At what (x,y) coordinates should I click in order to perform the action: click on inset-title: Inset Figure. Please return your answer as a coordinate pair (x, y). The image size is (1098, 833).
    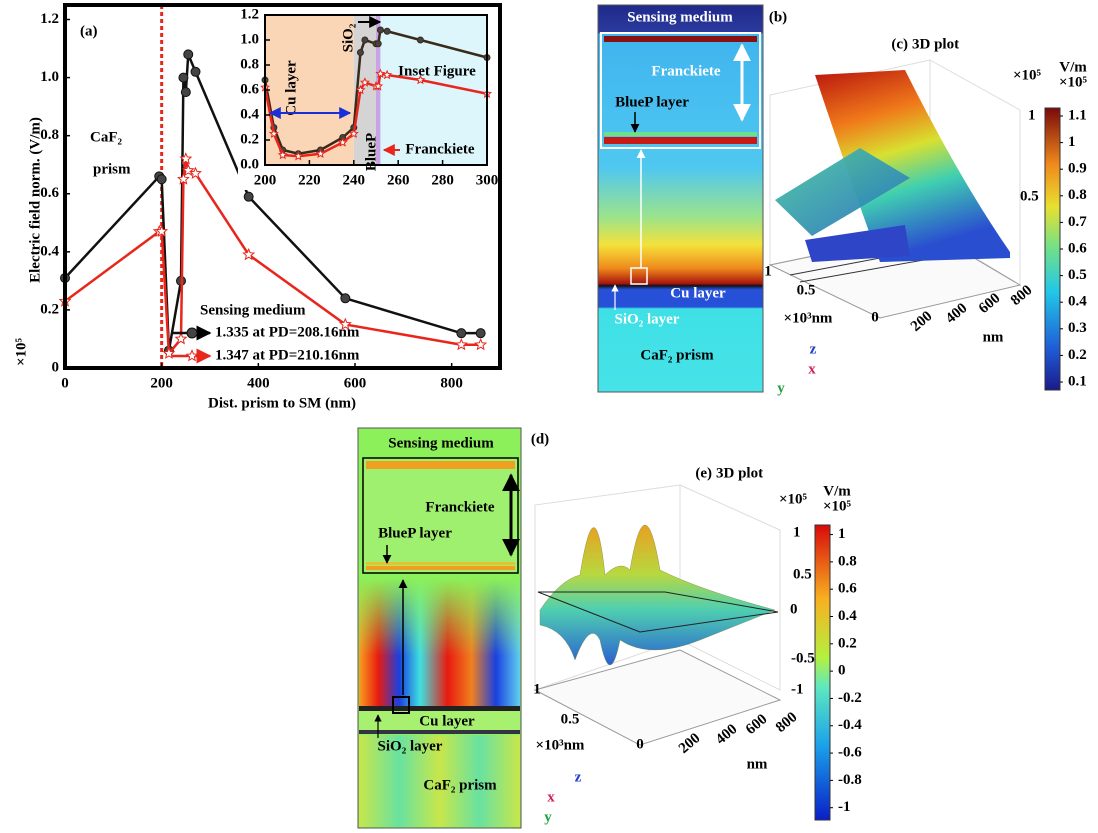
    Looking at the image, I should click on (437, 71).